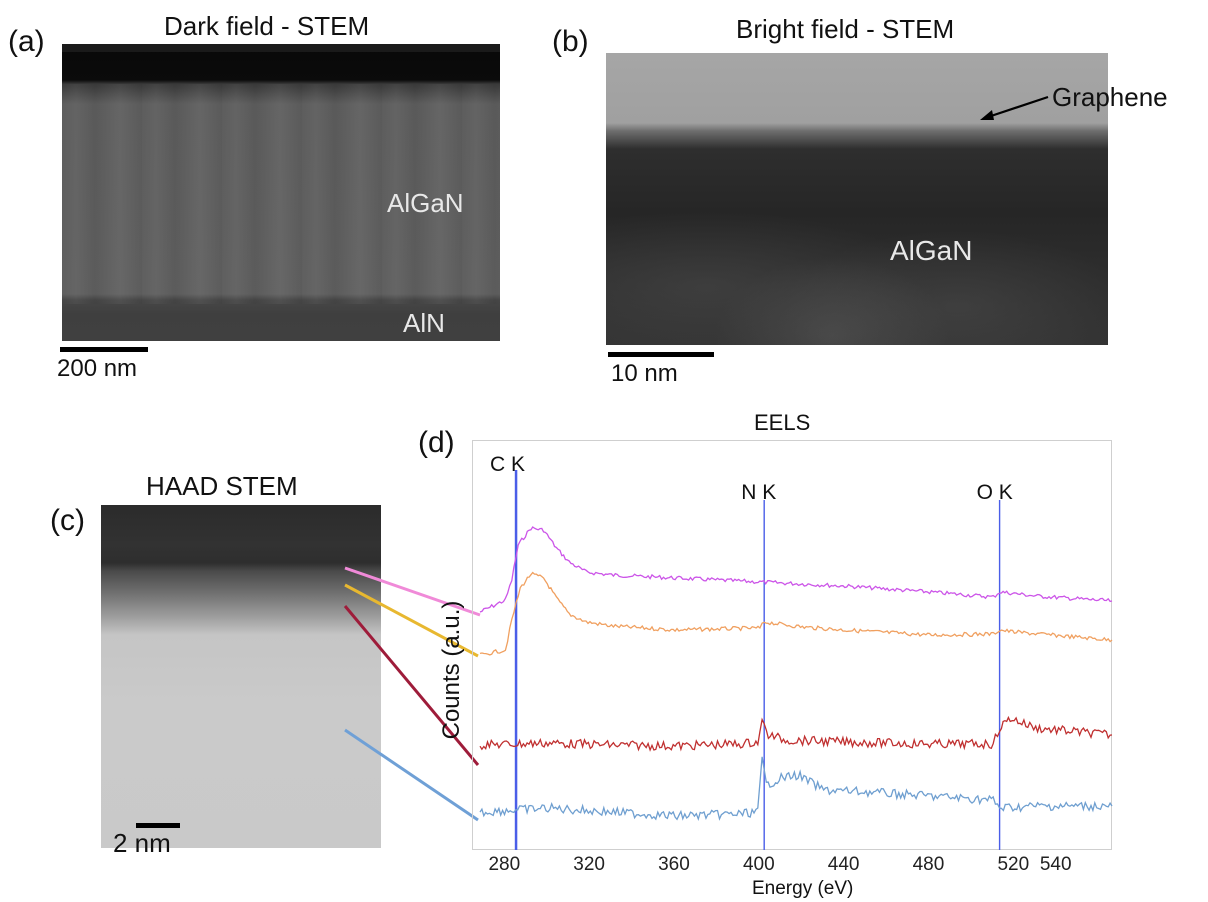 The height and width of the screenshot is (902, 1208). Describe the element at coordinates (67, 520) in the screenshot. I see `panel-label-c: (c)` at that location.